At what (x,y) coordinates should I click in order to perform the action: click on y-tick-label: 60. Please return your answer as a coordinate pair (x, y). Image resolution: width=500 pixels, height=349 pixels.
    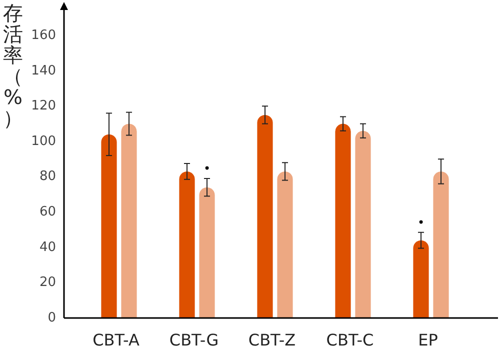
    Looking at the image, I should click on (47, 212).